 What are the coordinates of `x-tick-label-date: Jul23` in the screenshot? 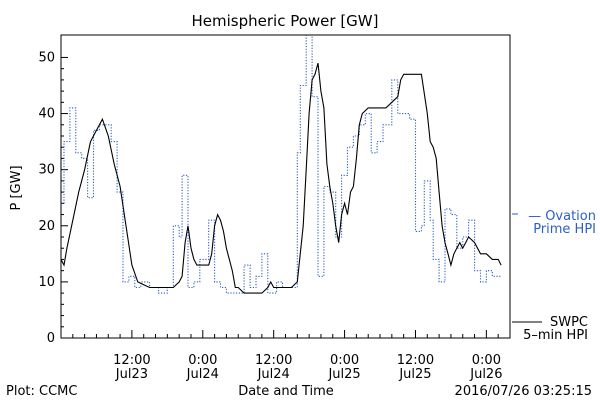 It's located at (131, 374).